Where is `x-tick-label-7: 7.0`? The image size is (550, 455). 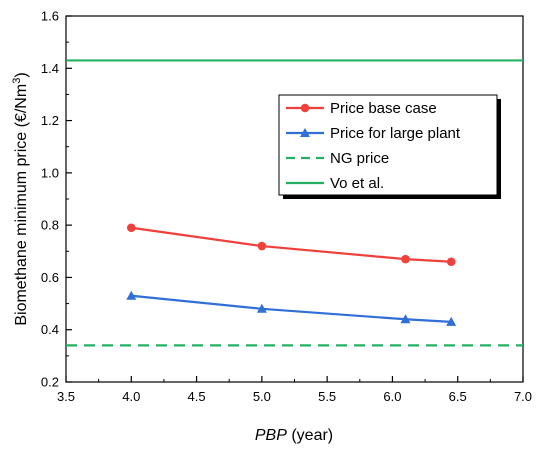 x-tick-label-7: 7.0 is located at coordinates (523, 396).